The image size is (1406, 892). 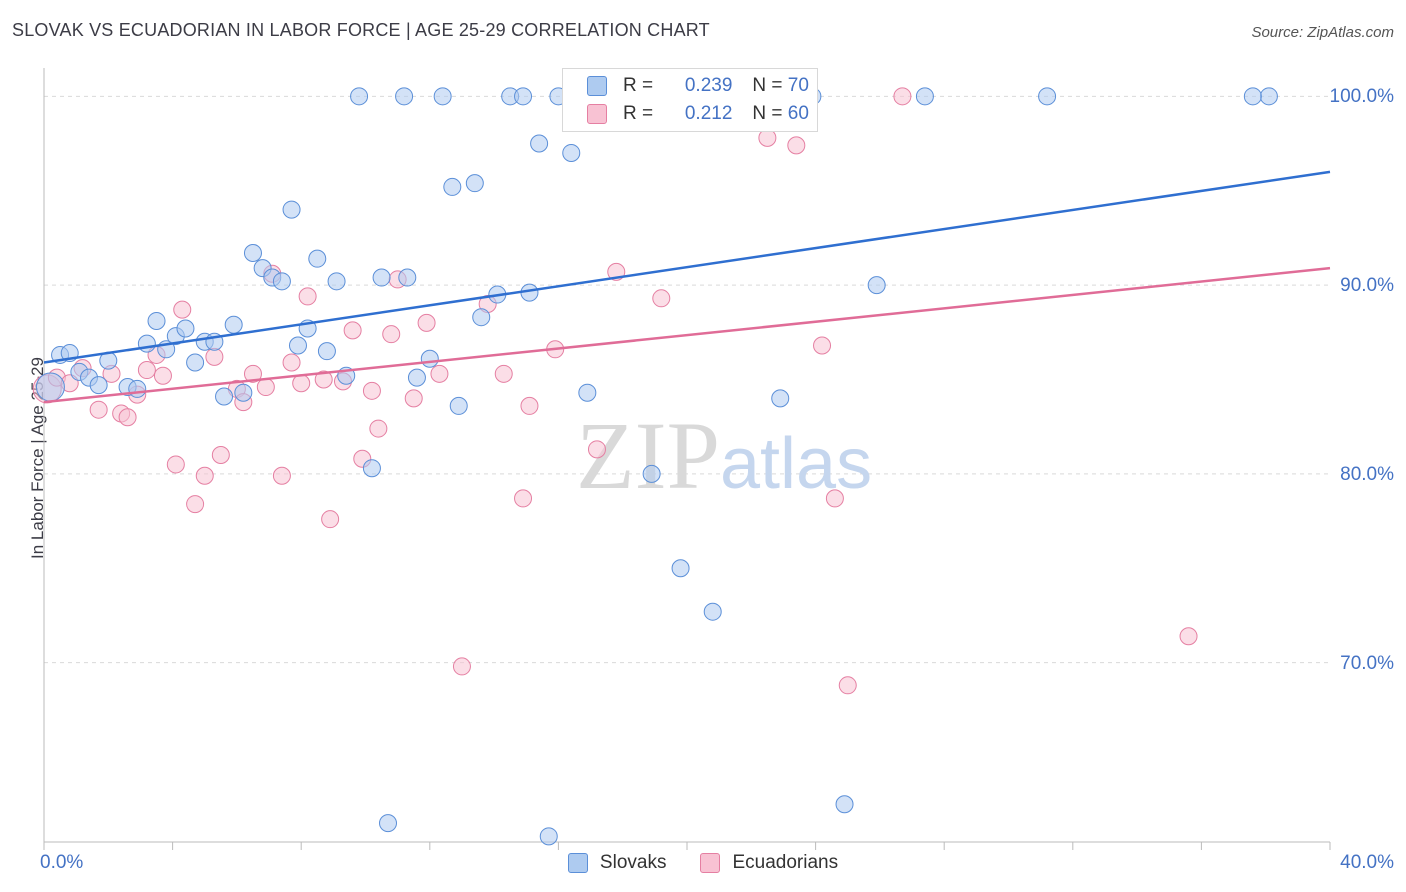 I want to click on y-tick-label: 70.0%, so click(x=1367, y=663).